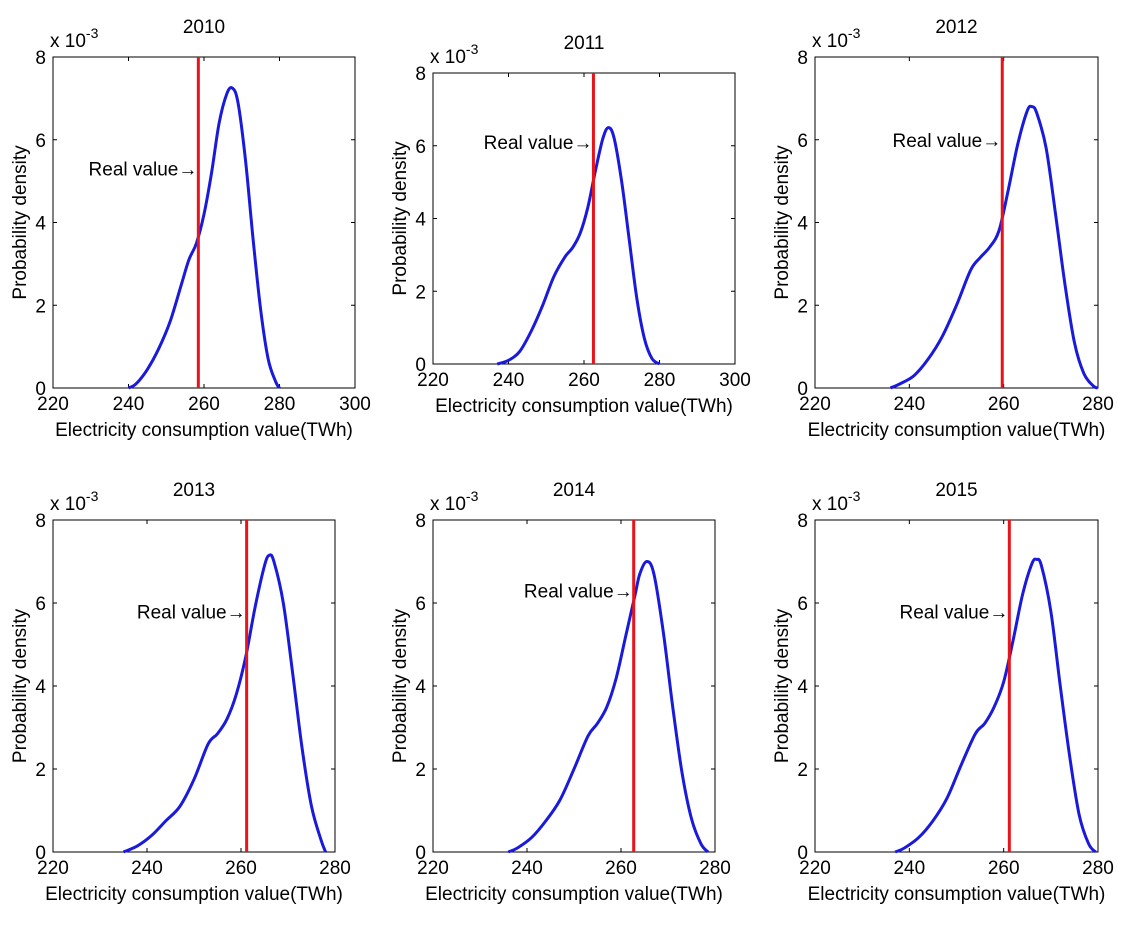 This screenshot has width=1136, height=925. What do you see at coordinates (204, 27) in the screenshot?
I see `chart-title: 2010` at bounding box center [204, 27].